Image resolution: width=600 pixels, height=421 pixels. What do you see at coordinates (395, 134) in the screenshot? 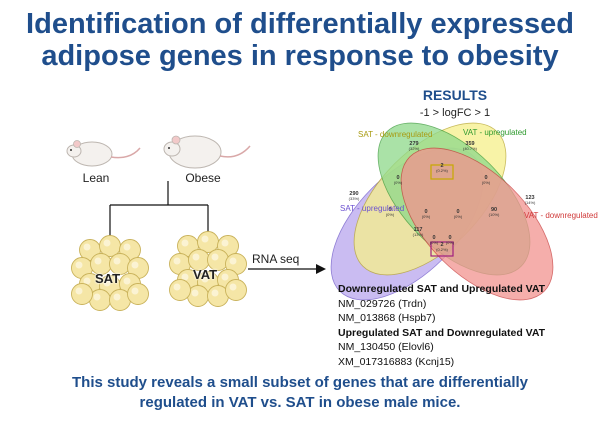
I see `label-sat-downregulated: SAT - downregulated` at bounding box center [395, 134].